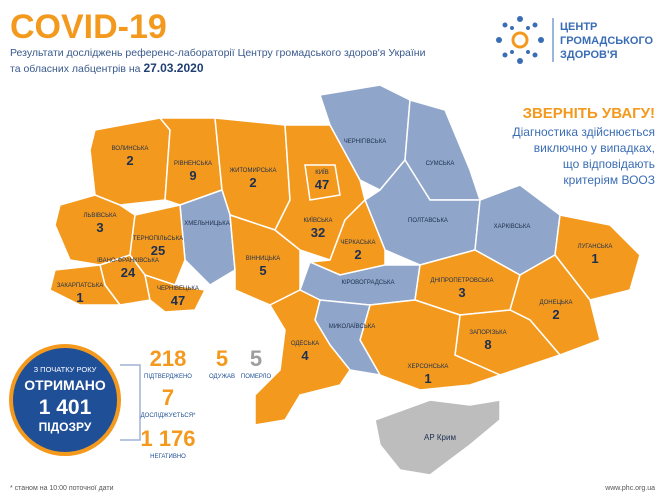 This screenshot has height=504, width=665. I want to click on region-name: ДОНЕЦЬКА, so click(556, 303).